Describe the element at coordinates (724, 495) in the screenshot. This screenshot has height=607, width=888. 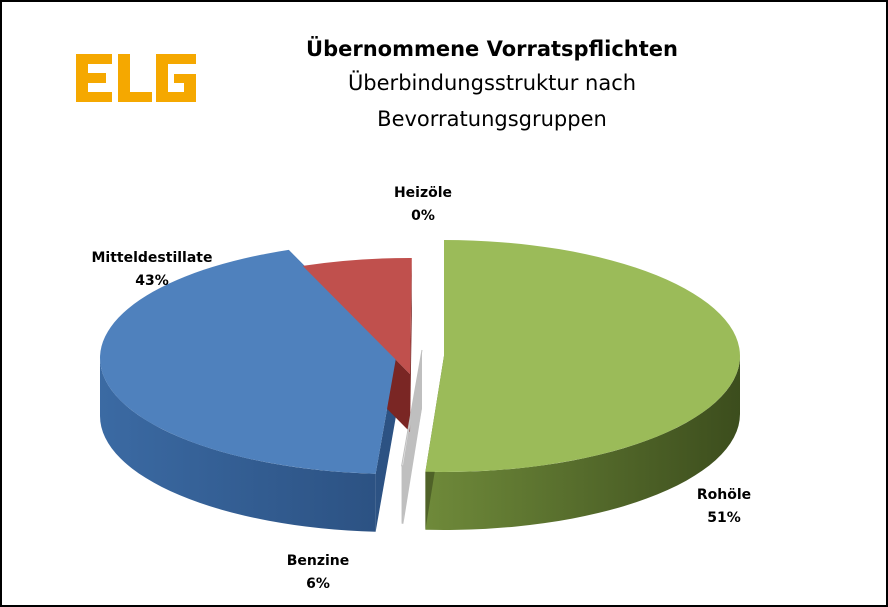
I see `label-name-rohöle: Rohöle` at that location.